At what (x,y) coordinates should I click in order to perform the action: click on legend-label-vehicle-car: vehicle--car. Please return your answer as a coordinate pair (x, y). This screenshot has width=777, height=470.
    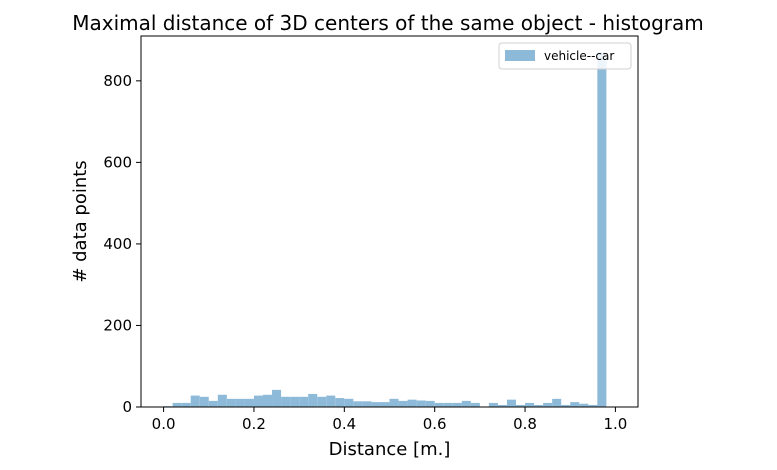
    Looking at the image, I should click on (579, 56).